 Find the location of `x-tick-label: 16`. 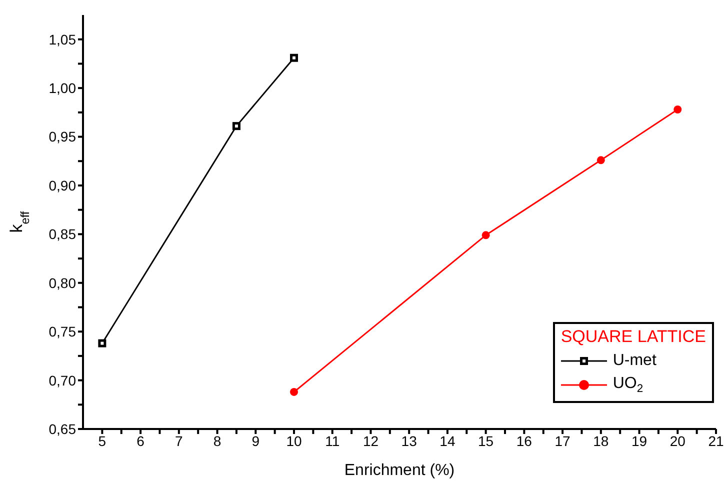

x-tick-label: 16 is located at coordinates (524, 440).